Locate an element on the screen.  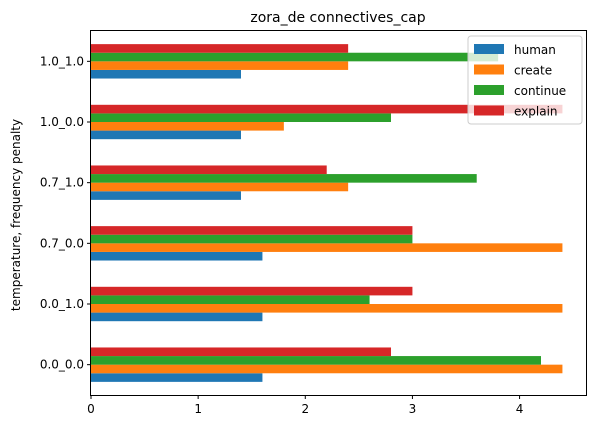
legend-swatch-create is located at coordinates (489, 70).